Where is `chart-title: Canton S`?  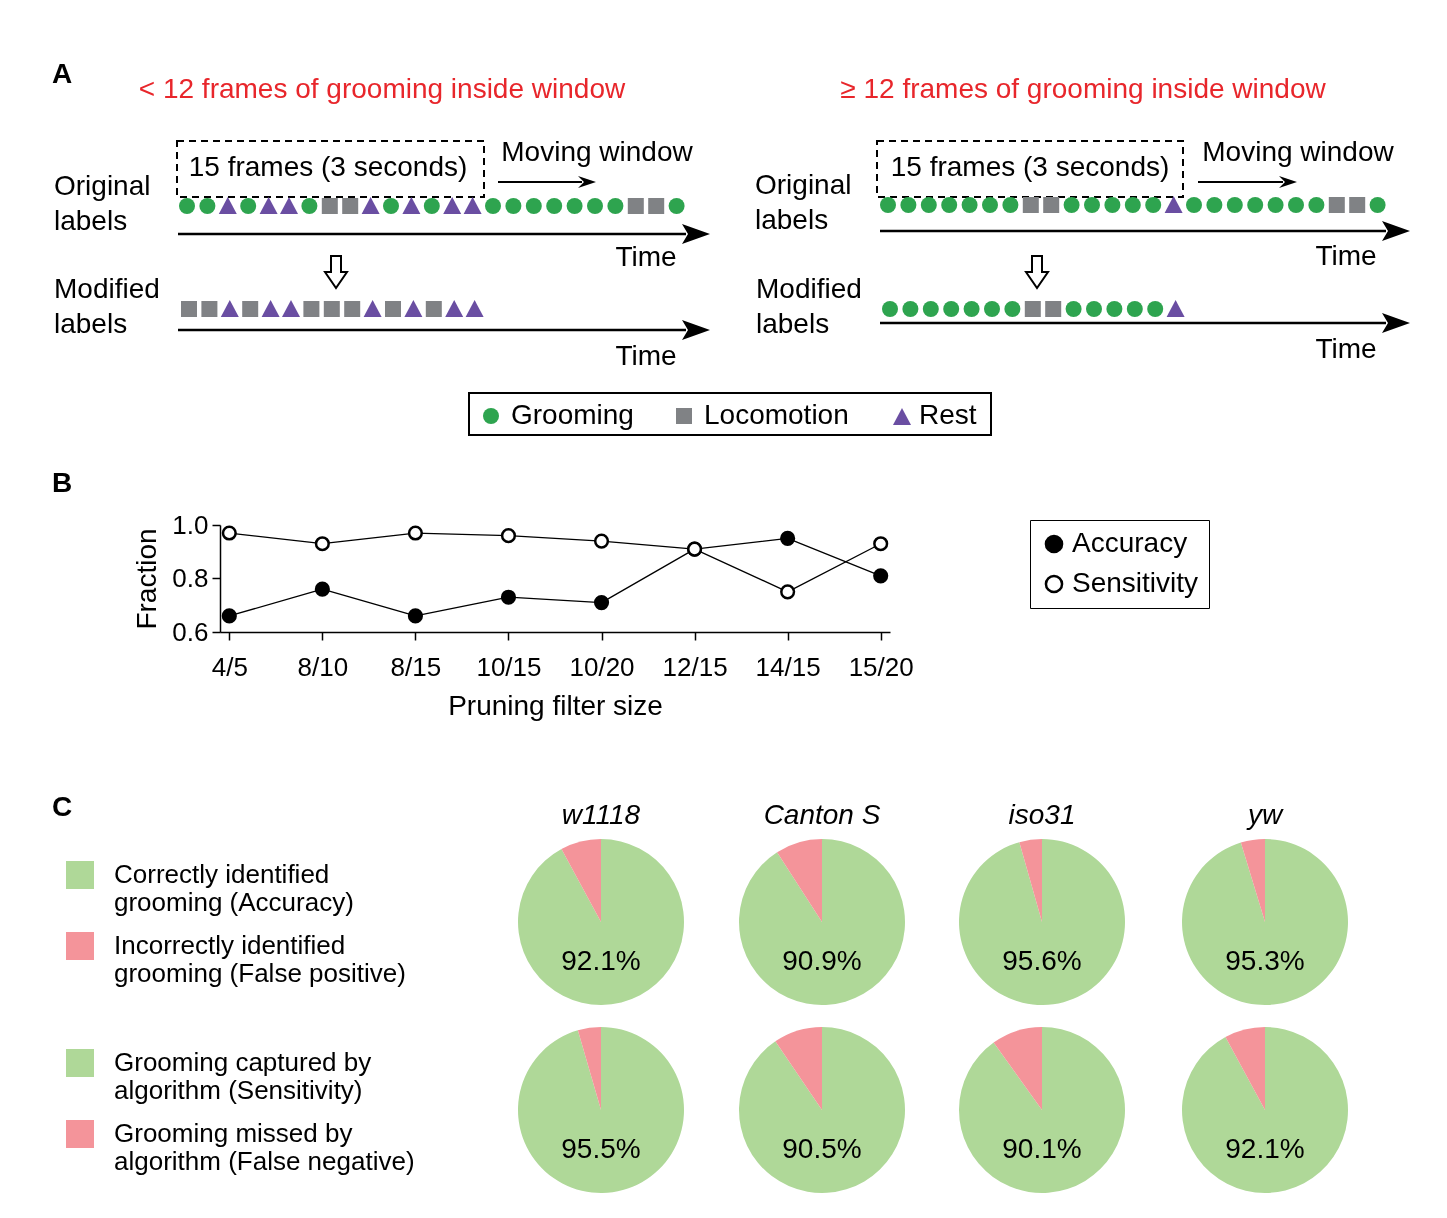
chart-title: Canton S is located at coordinates (822, 814).